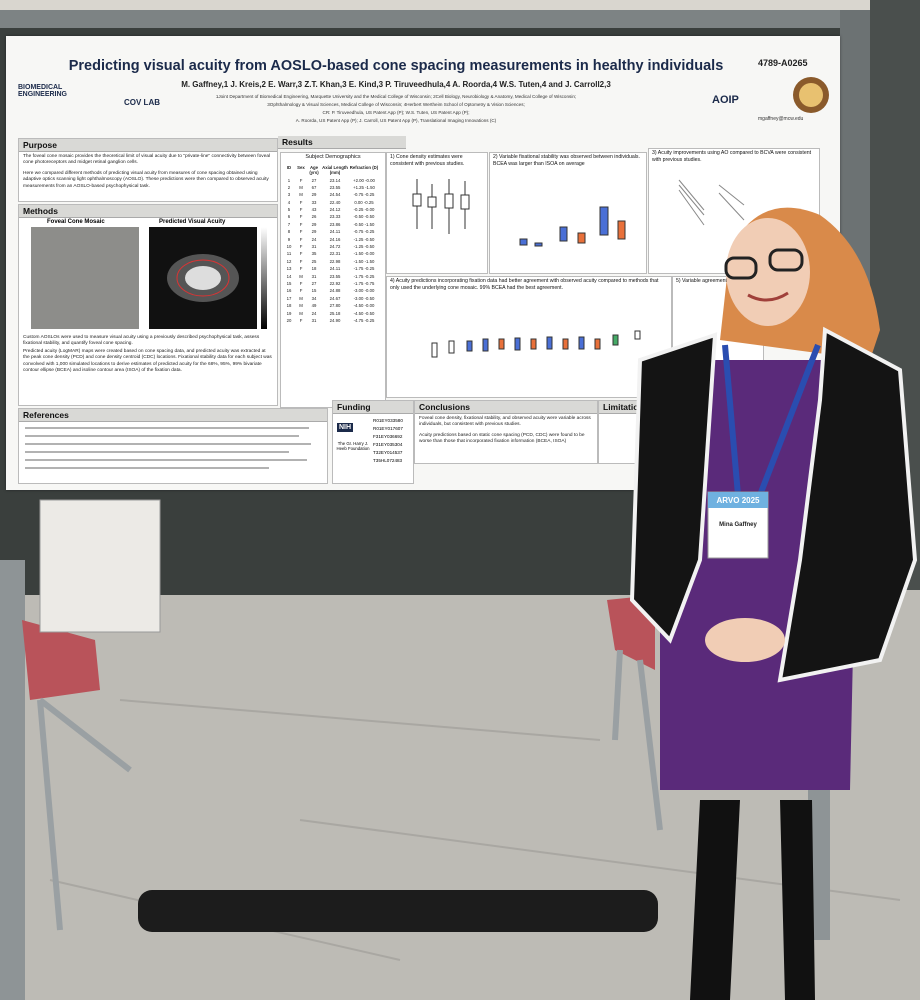 The width and height of the screenshot is (920, 1000). What do you see at coordinates (289, 239) in the screenshot?
I see `table-cell: 9` at bounding box center [289, 239].